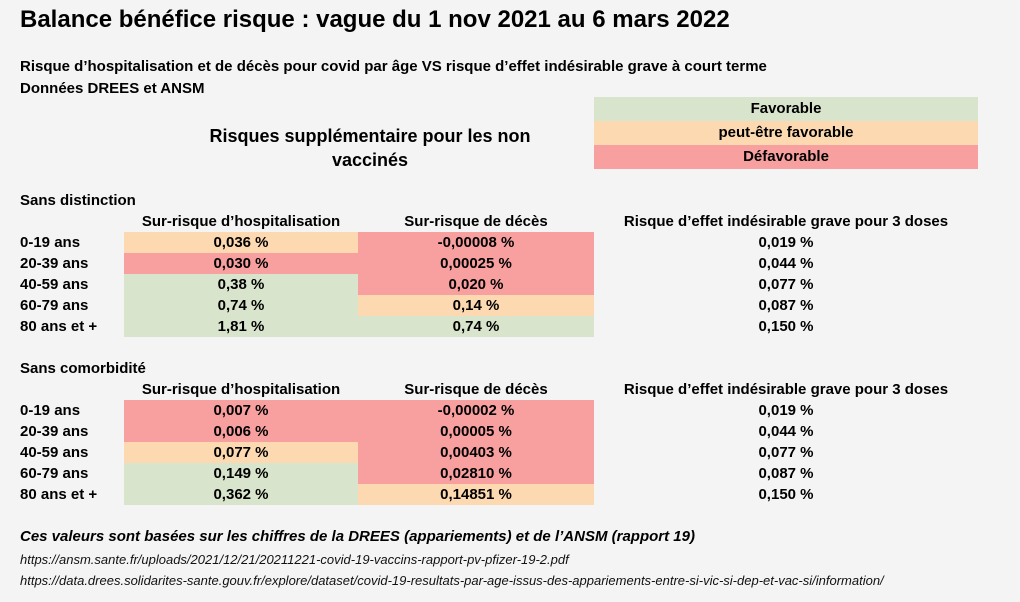  I want to click on table-row: 0-19 ans 0,036 % -0,00008 % 0,019 %, so click(510, 242).